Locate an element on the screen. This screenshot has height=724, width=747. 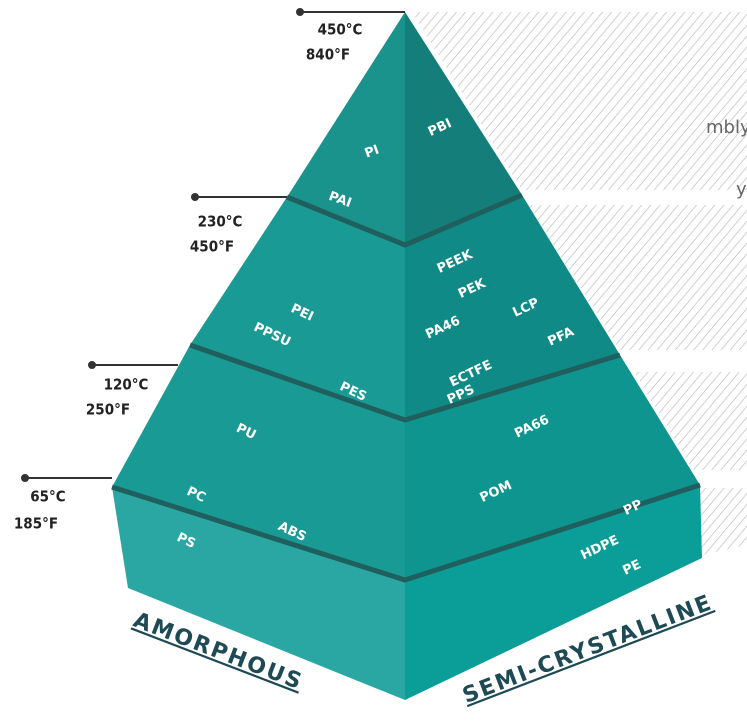
polymer: PC is located at coordinates (196, 495).